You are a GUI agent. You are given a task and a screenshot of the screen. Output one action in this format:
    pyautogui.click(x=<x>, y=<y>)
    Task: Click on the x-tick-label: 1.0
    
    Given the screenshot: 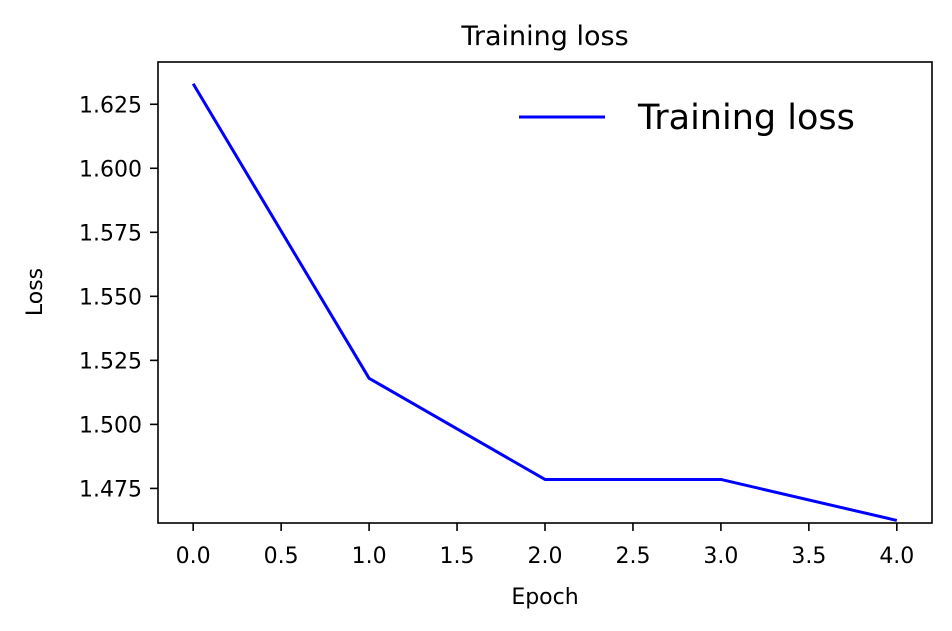 What is the action you would take?
    pyautogui.click(x=369, y=556)
    